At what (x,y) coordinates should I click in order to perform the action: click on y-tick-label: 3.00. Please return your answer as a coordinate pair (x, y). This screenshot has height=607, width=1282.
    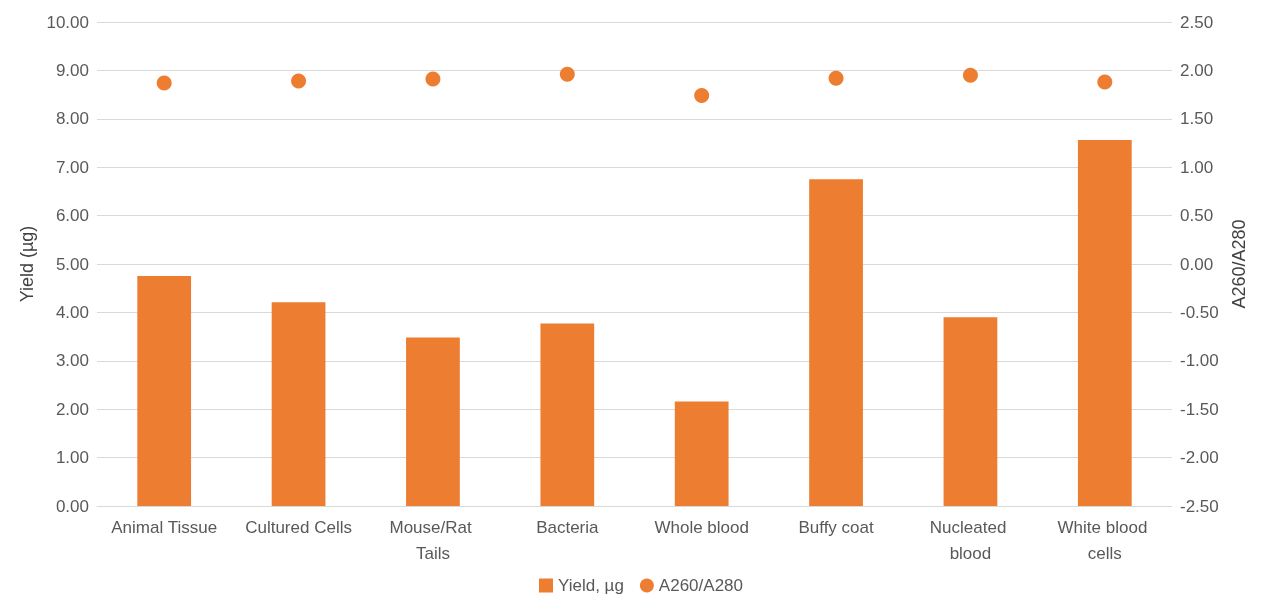
    Looking at the image, I should click on (72, 361).